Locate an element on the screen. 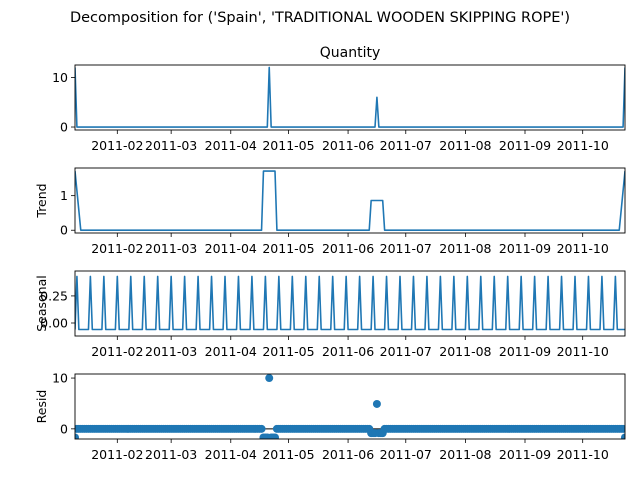 Image resolution: width=640 pixels, height=480 pixels. resid-y-tick-label: 10 is located at coordinates (60, 378).